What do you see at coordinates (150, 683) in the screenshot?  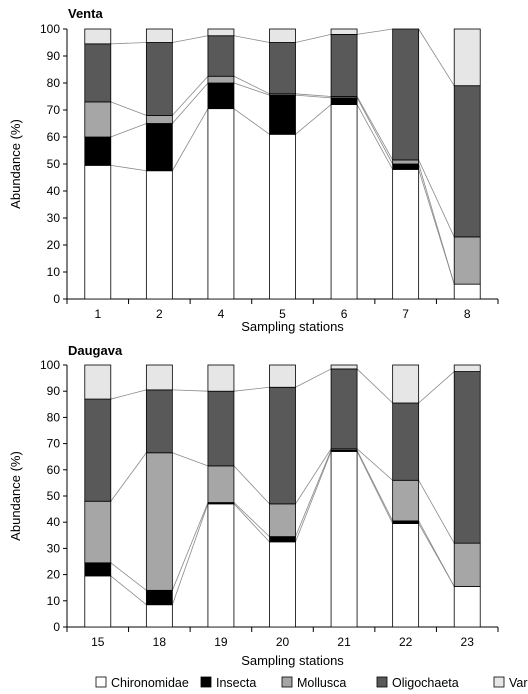 I see `legend-label: Chironomidae` at bounding box center [150, 683].